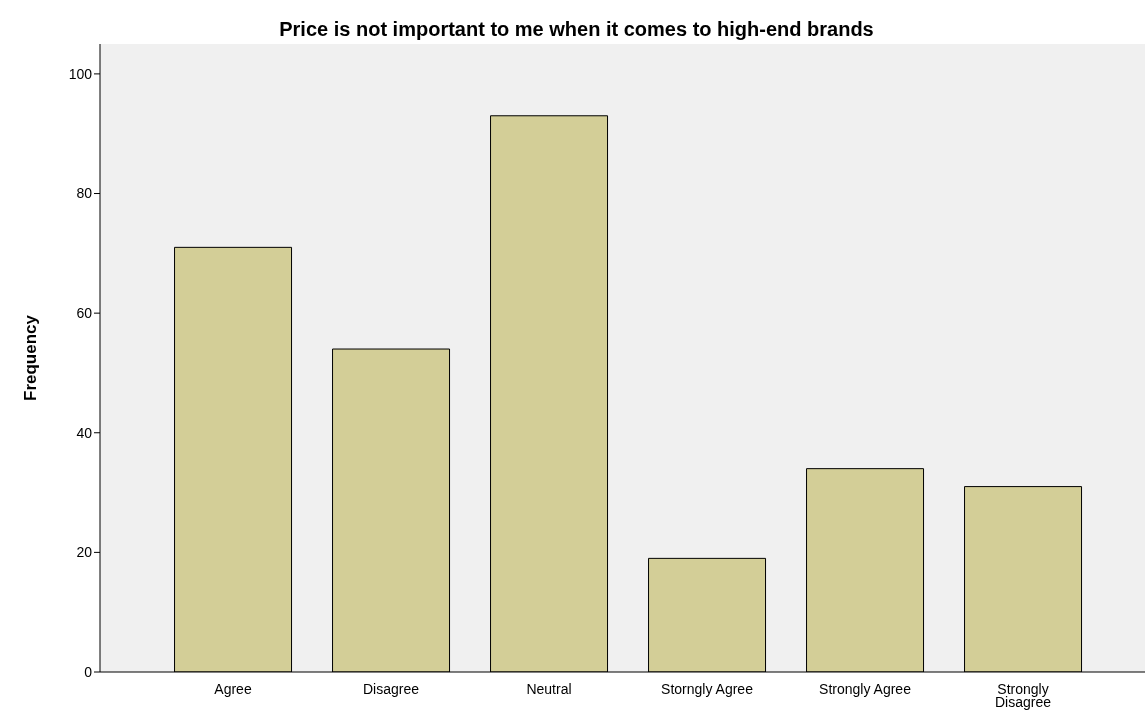  What do you see at coordinates (391, 689) in the screenshot?
I see `x-tick-label: Disagree` at bounding box center [391, 689].